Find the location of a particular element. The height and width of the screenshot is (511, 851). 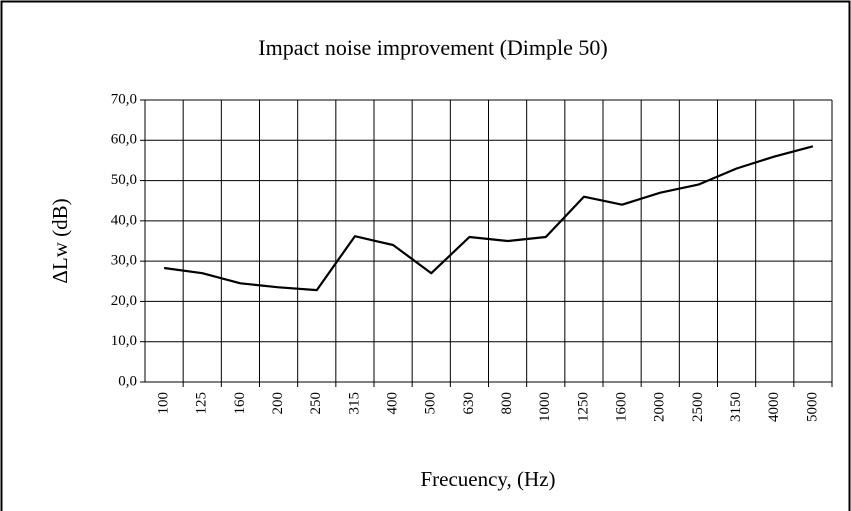

y-tick-label: 0,0 is located at coordinates (127, 381).